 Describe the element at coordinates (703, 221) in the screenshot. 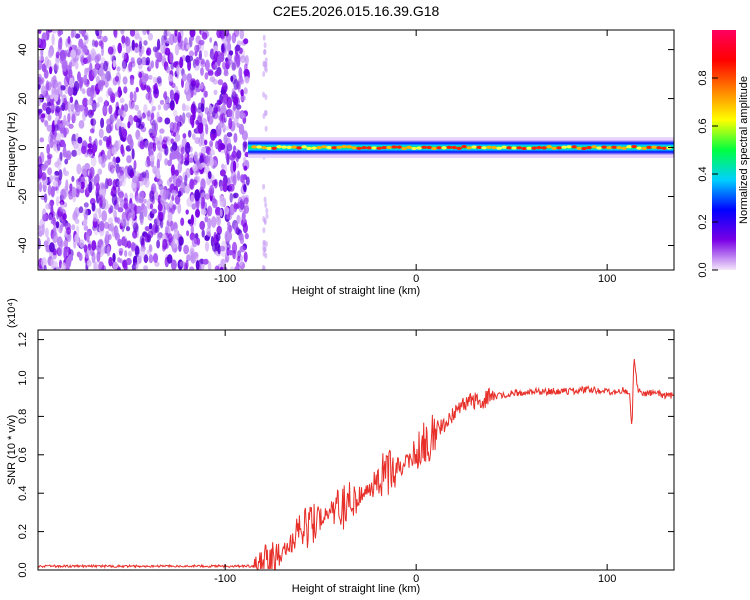

I see `colorbar-tick-label: 0.2` at that location.